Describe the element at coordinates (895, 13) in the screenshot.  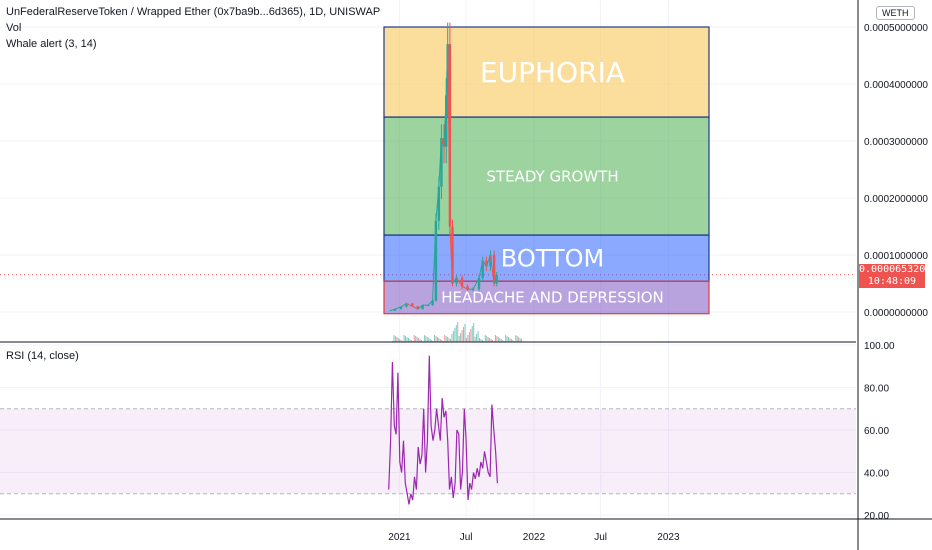
I see `symbol-badge: WETH` at that location.